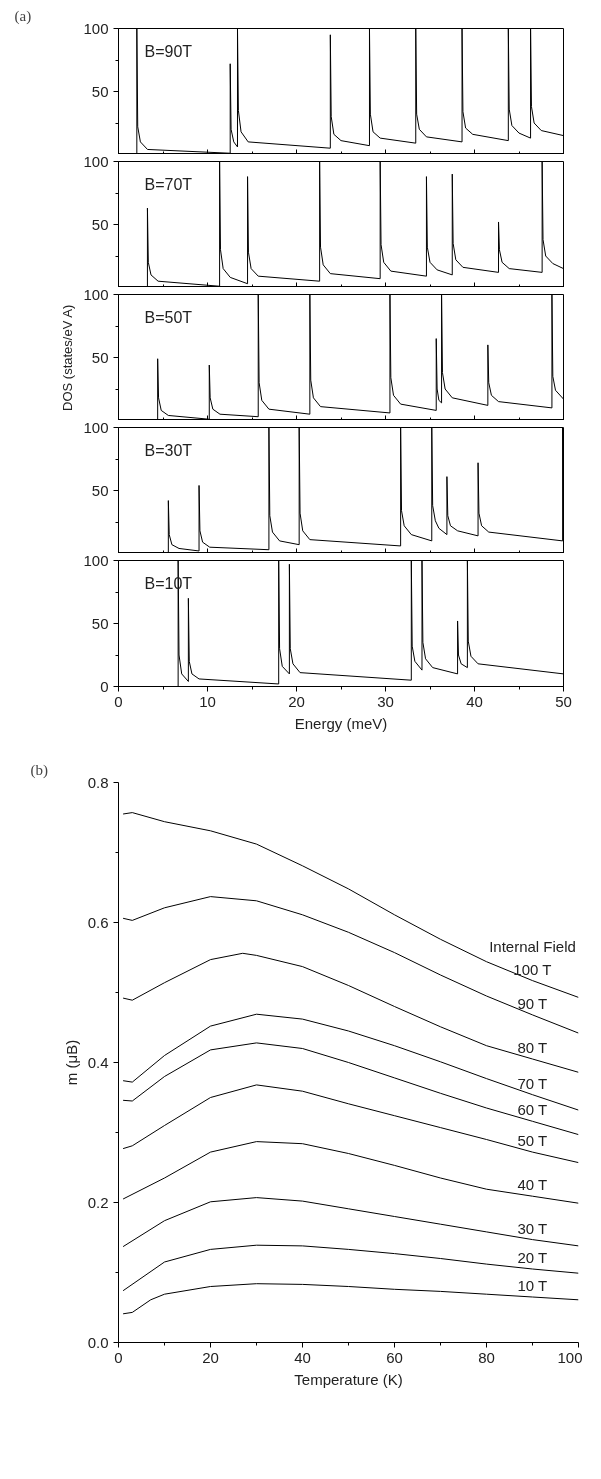 Image resolution: width=601 pixels, height=1479 pixels. Describe the element at coordinates (532, 969) in the screenshot. I see `series-label: 100 T` at that location.